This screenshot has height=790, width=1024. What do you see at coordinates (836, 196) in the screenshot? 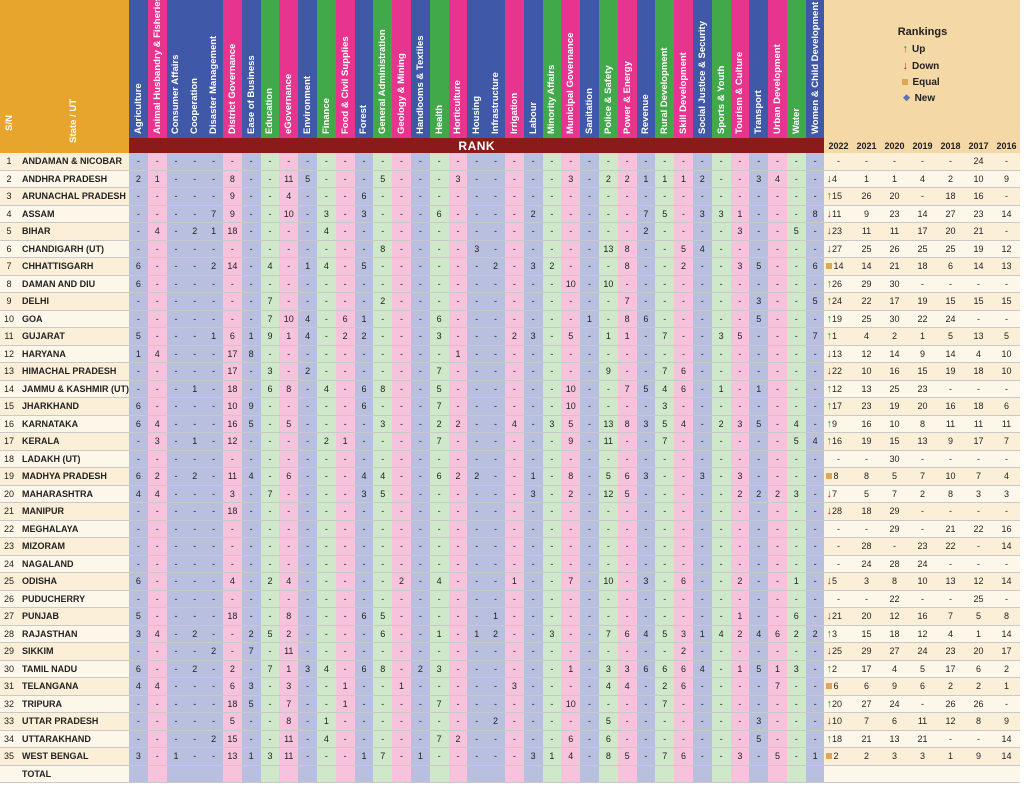
I see `rank-2022-value: 15` at bounding box center [836, 196].